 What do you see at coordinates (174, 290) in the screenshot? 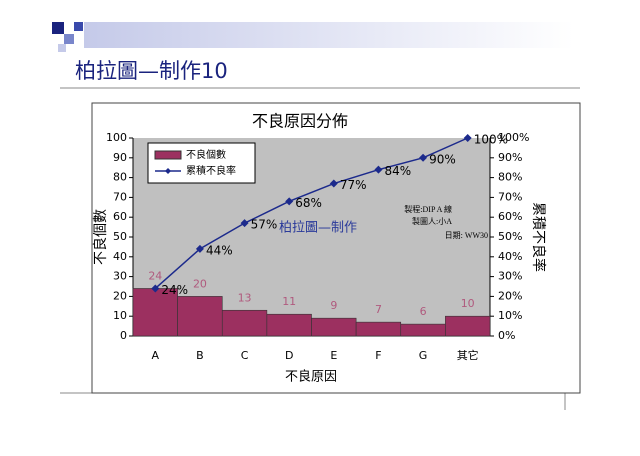
I see `line-label: 24%` at bounding box center [174, 290].